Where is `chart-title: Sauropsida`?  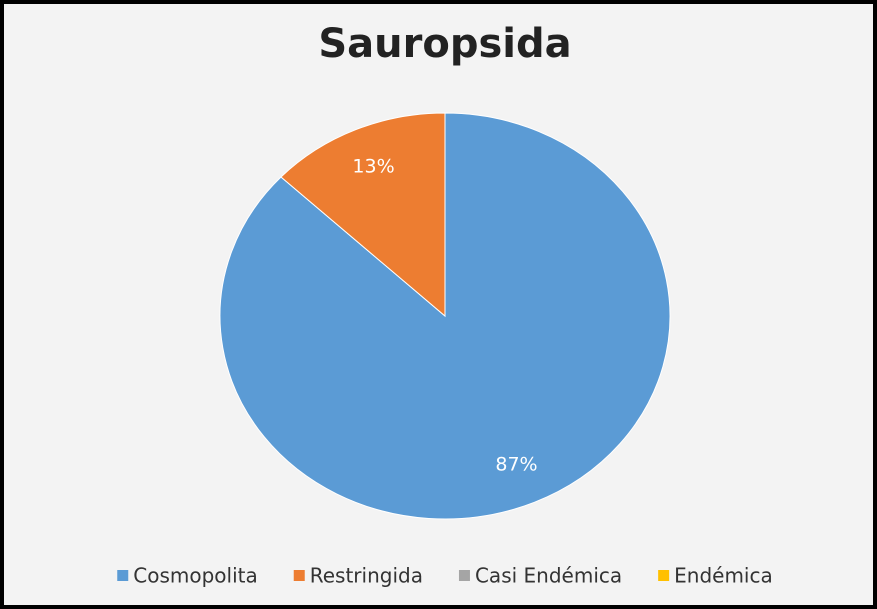
chart-title: Sauropsida is located at coordinates (444, 44).